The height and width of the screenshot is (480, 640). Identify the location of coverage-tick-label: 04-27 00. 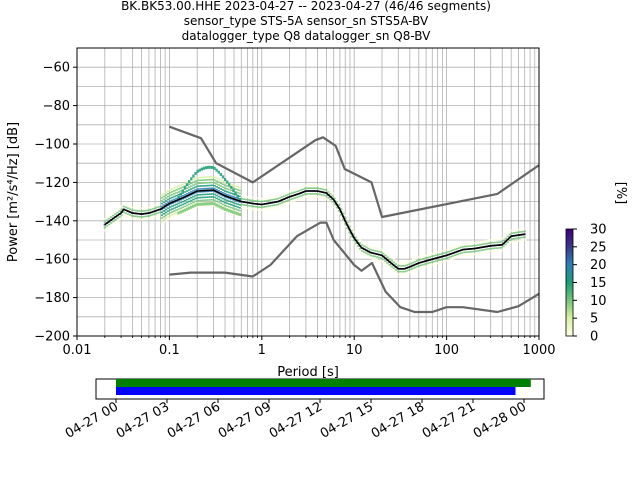
(92, 420).